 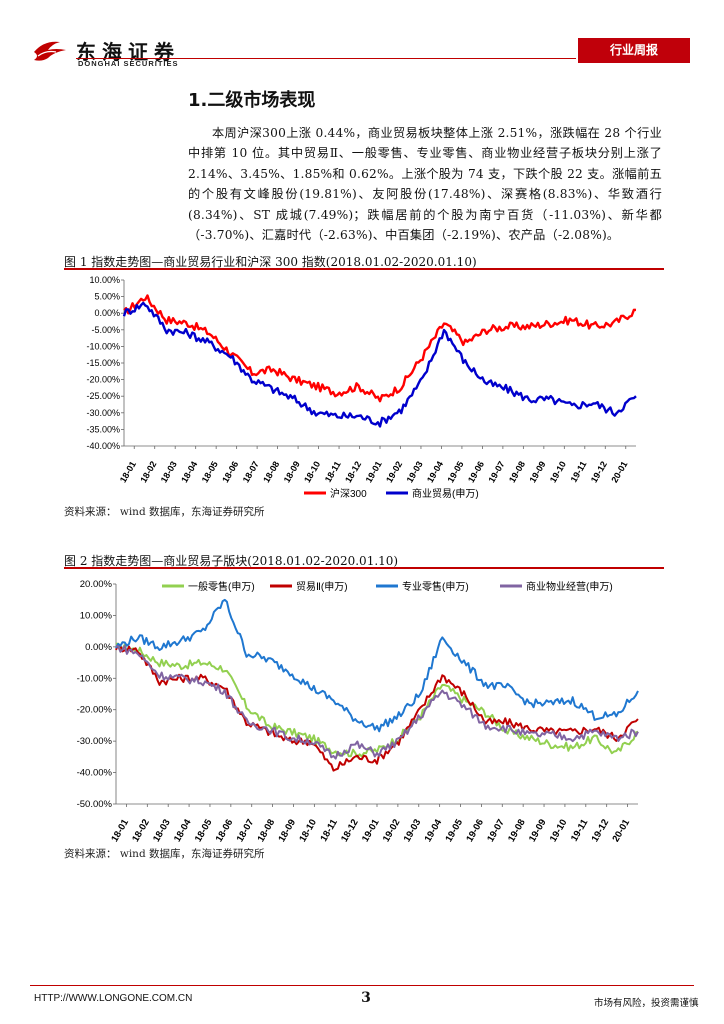 What do you see at coordinates (445, 493) in the screenshot?
I see `legend-label-1: 商业贸易(申万)` at bounding box center [445, 493].